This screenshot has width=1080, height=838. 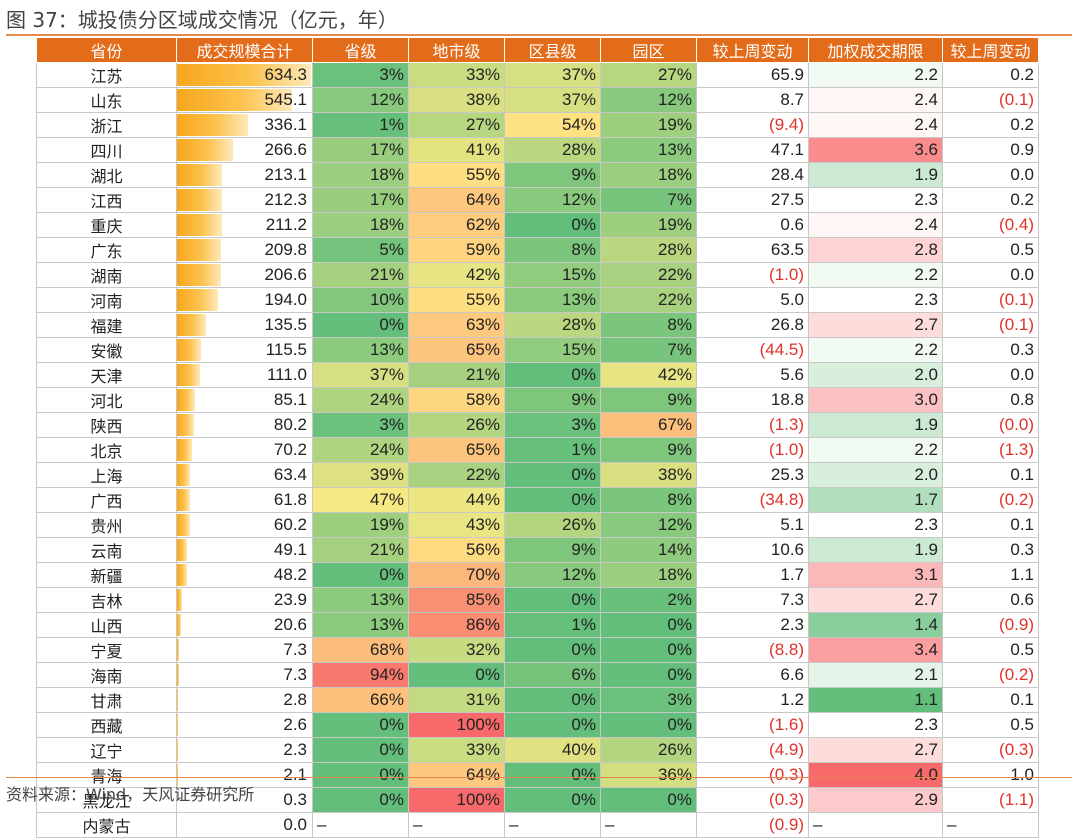 I want to click on weighted-term-cell: 1.1, so click(x=876, y=700).